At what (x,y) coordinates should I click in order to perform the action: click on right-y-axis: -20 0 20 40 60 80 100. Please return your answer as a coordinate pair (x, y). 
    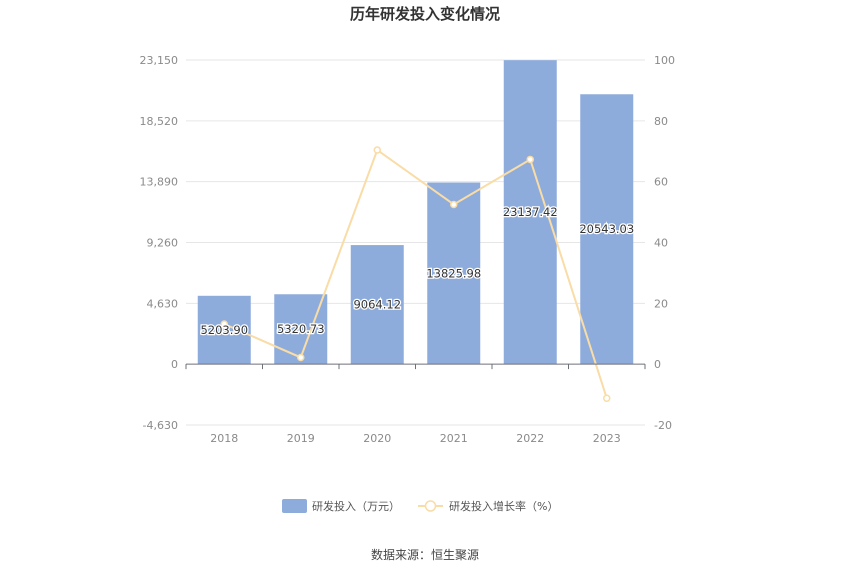
    Looking at the image, I should click on (664, 243).